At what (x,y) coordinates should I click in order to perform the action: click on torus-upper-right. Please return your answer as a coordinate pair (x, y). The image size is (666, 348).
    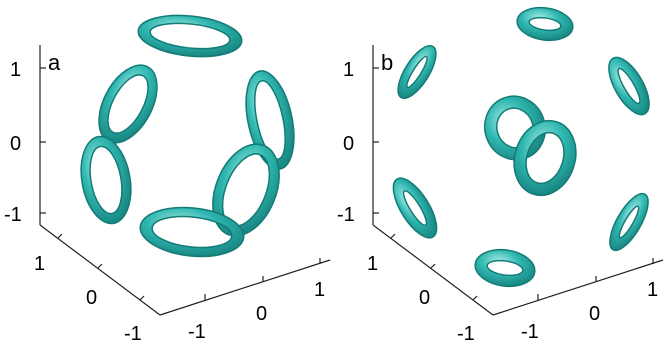
    Looking at the image, I should click on (629, 86).